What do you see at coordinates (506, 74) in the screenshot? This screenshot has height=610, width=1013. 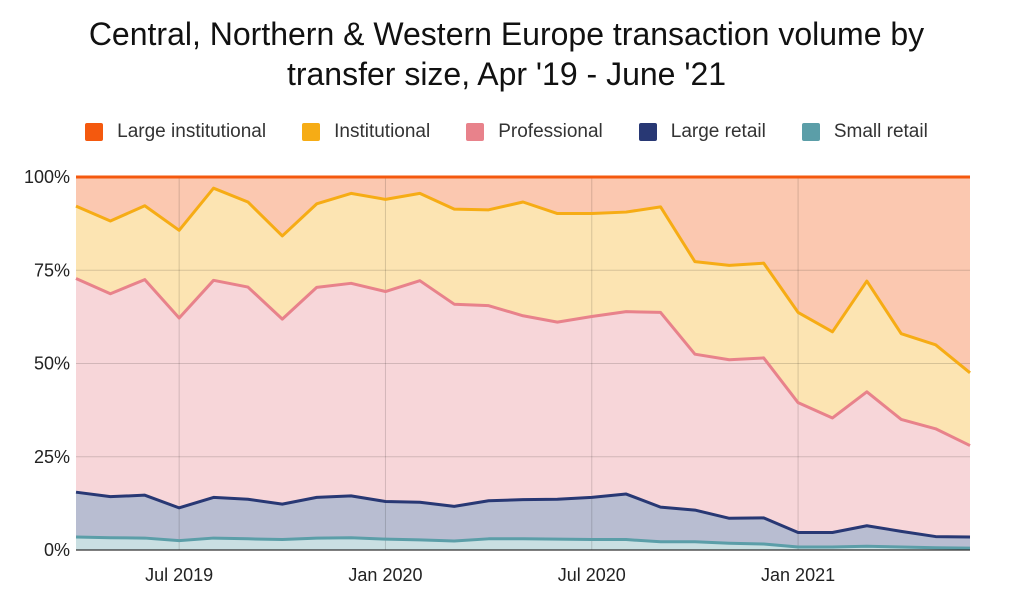 I see `chart-title-line-2: transfer size, Apr '19 - June '21` at bounding box center [506, 74].